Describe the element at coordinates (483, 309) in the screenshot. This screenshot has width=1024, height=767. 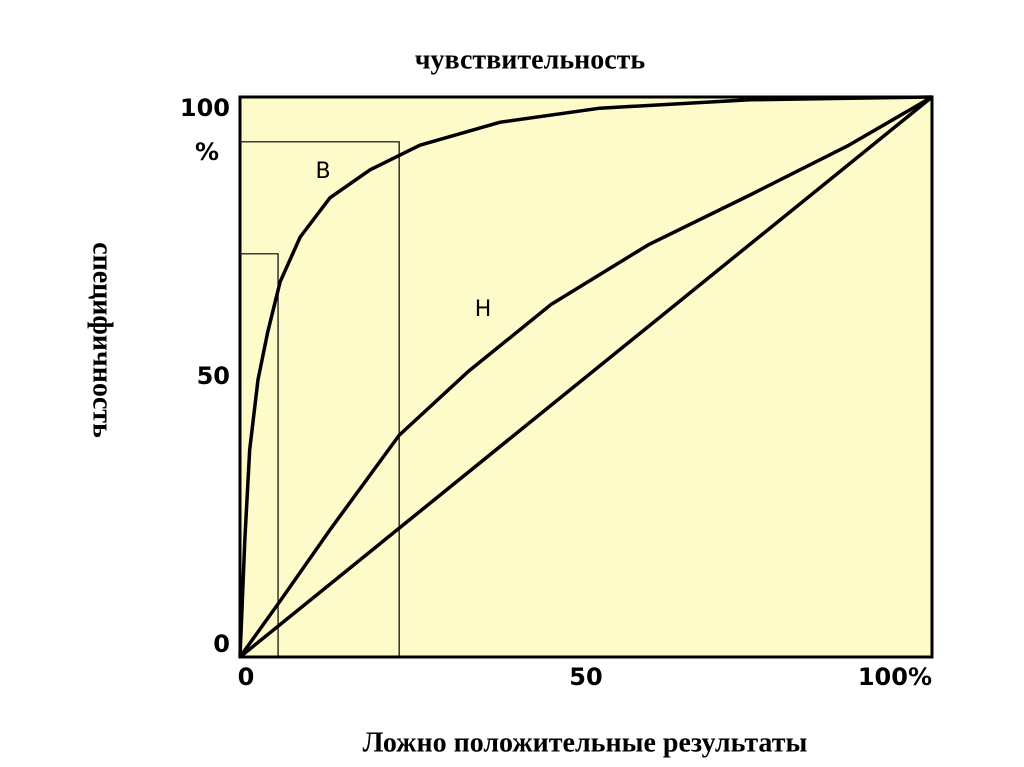
I see `series-label: H` at that location.